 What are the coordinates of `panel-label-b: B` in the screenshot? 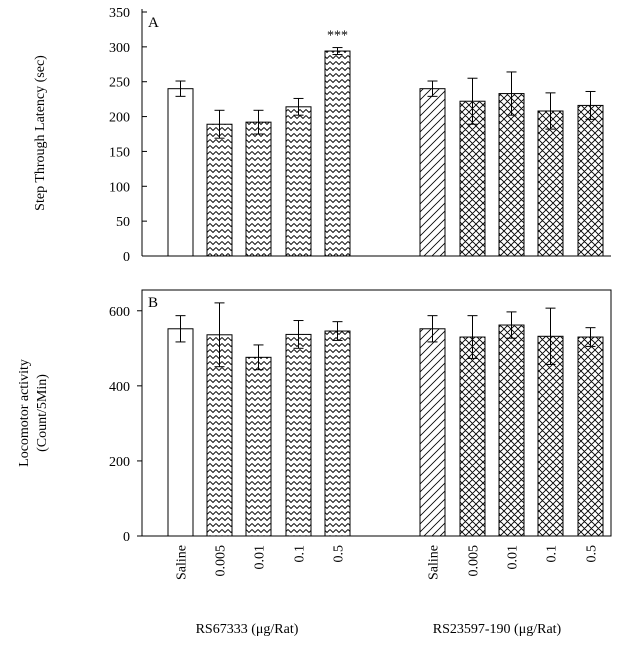 It's located at (153, 303).